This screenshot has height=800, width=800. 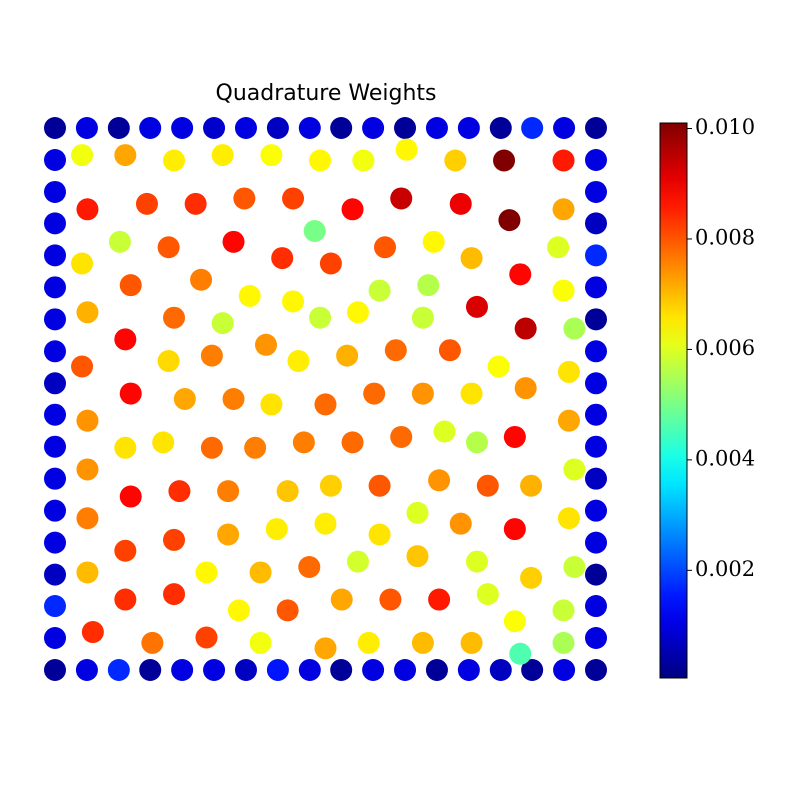 I want to click on colorbar, so click(x=673, y=400).